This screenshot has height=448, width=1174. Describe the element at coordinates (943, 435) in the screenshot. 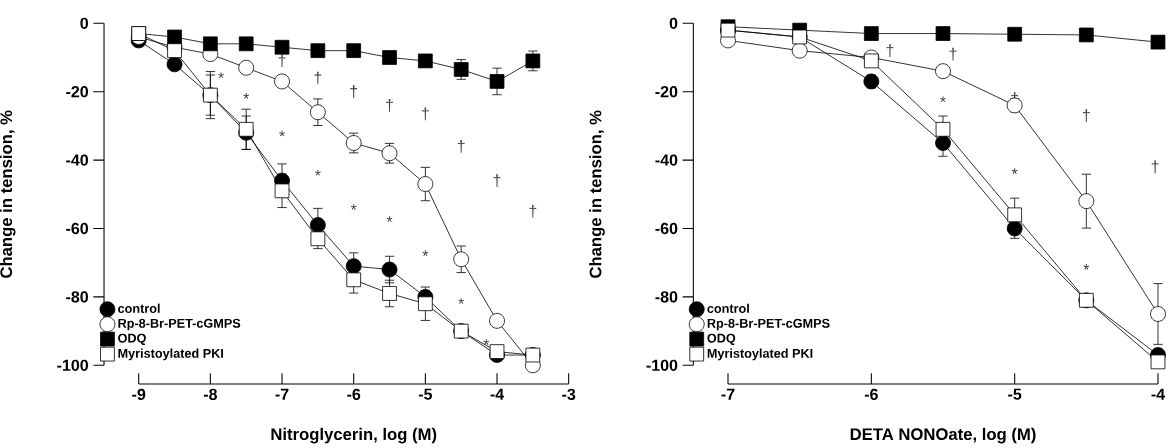

I see `x-axis-title: DETA NONOate, log (M)` at that location.